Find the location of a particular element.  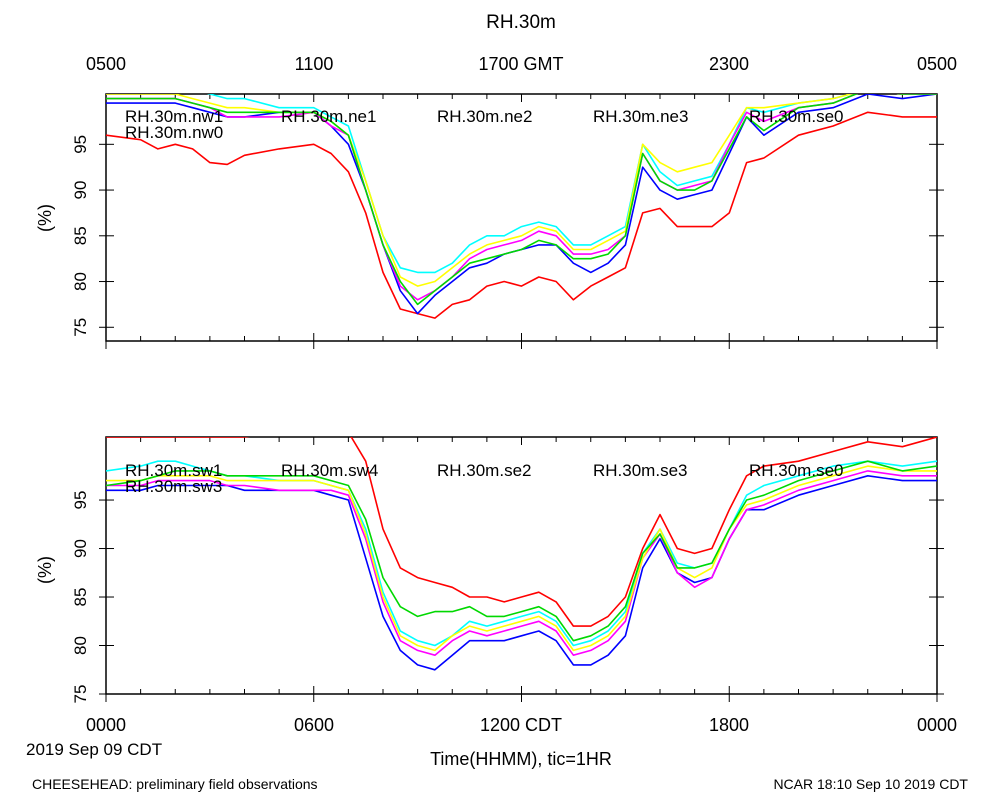

legend-entry: RH.30m.se2 is located at coordinates (484, 470).